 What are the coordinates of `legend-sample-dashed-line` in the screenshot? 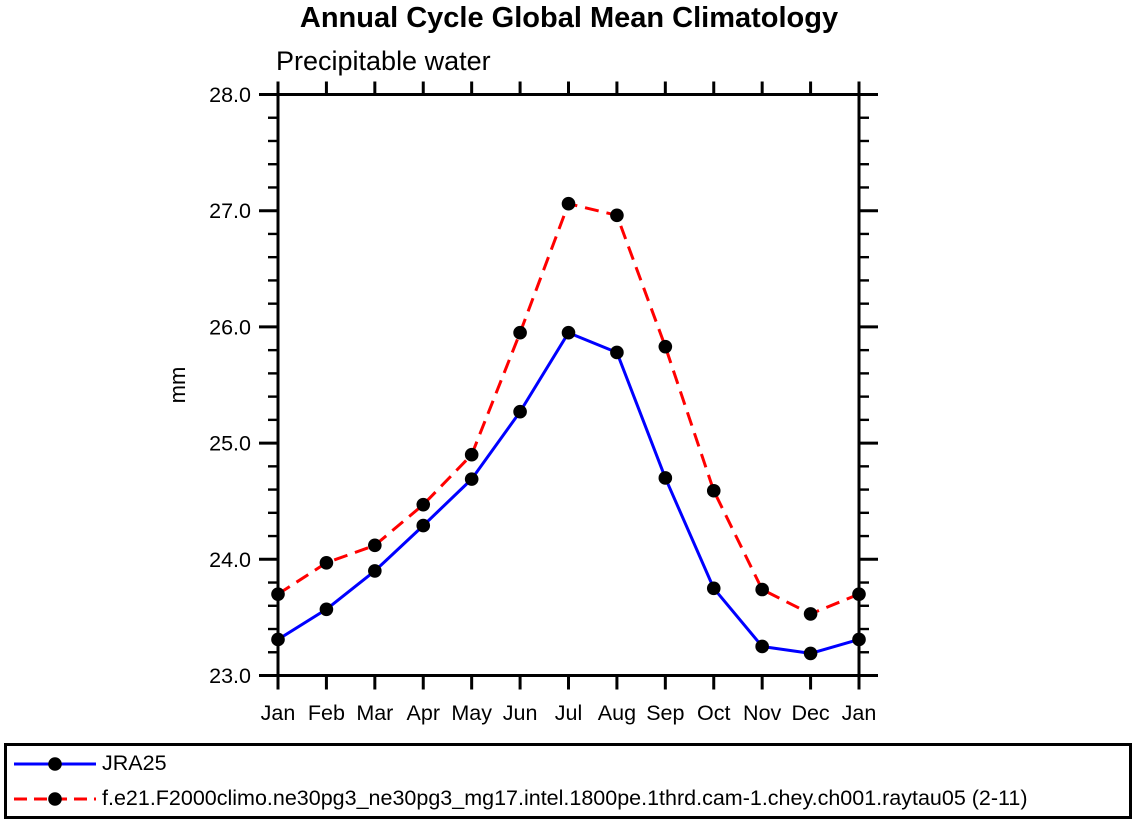 It's located at (55, 799).